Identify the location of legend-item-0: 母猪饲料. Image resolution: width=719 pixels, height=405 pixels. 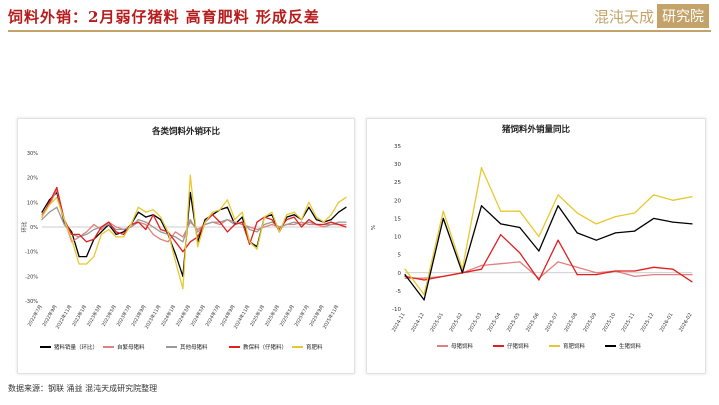
(455, 346).